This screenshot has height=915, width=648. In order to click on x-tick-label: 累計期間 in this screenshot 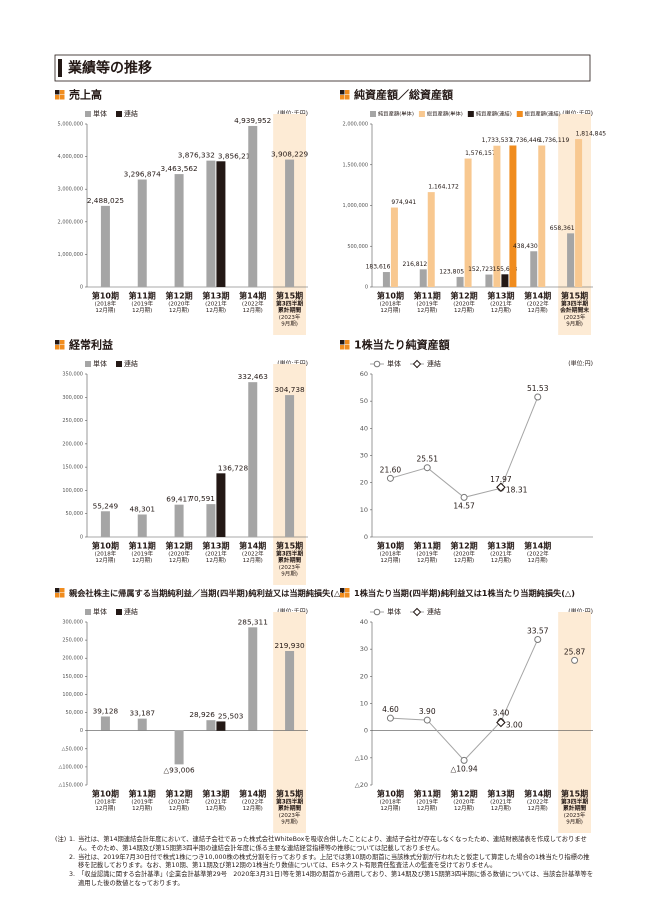, I will do `click(289, 808)`.